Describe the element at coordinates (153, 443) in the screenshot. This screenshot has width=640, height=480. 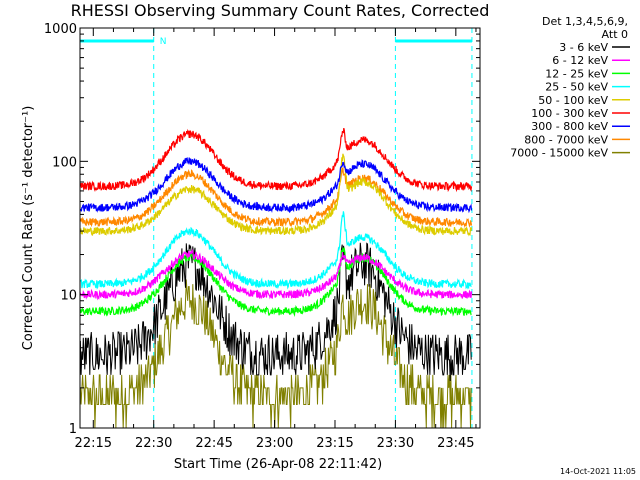
I see `x-tick-label: 22:30` at that location.